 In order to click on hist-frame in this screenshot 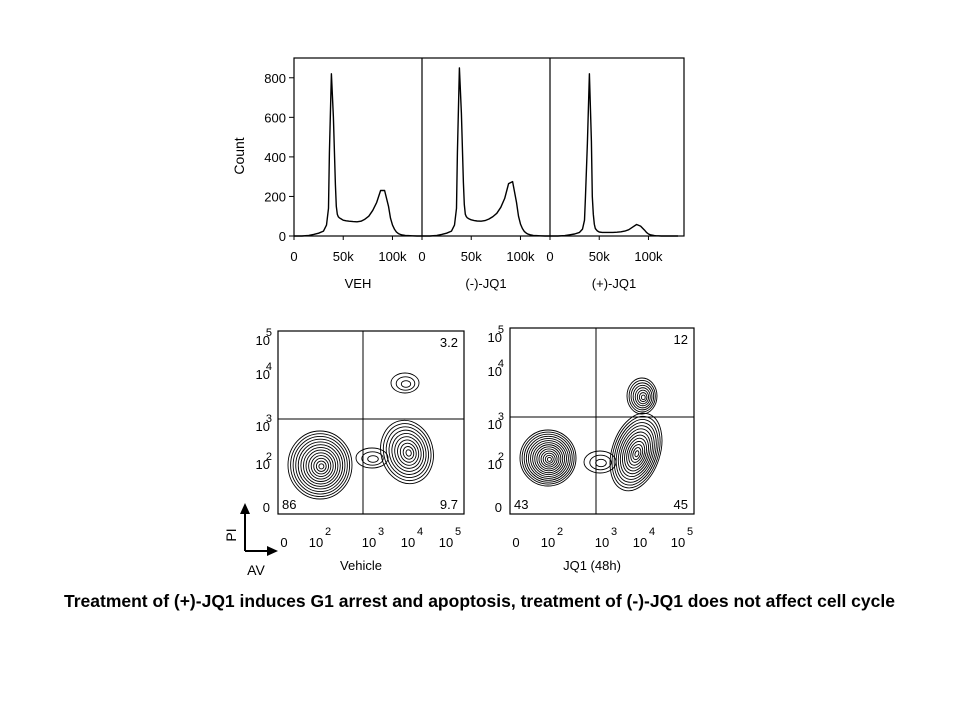, I will do `click(489, 147)`.